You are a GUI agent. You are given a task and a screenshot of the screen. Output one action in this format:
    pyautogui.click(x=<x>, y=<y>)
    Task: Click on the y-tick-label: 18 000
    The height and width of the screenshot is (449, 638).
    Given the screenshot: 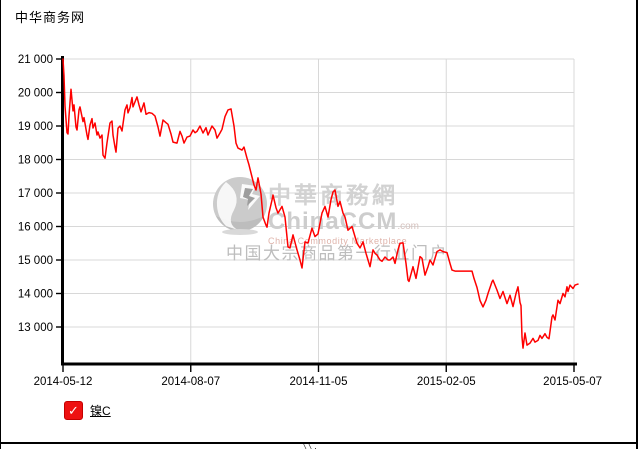 What is the action you would take?
    pyautogui.click(x=35, y=161)
    